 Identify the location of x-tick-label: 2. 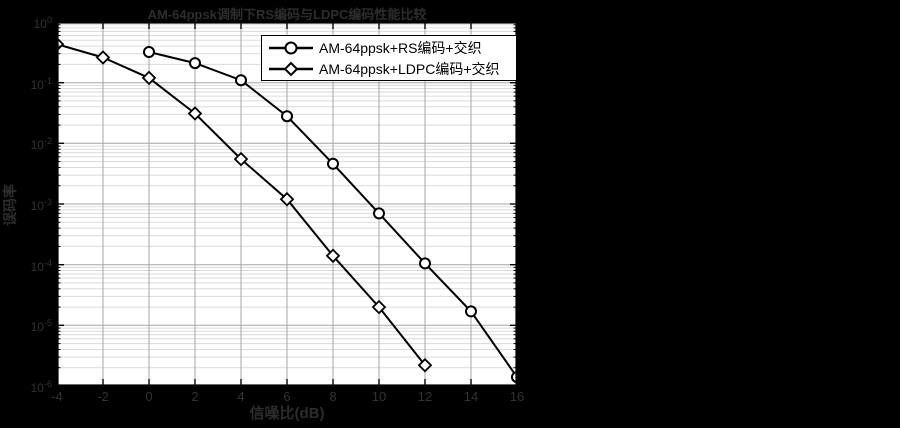
(195, 396).